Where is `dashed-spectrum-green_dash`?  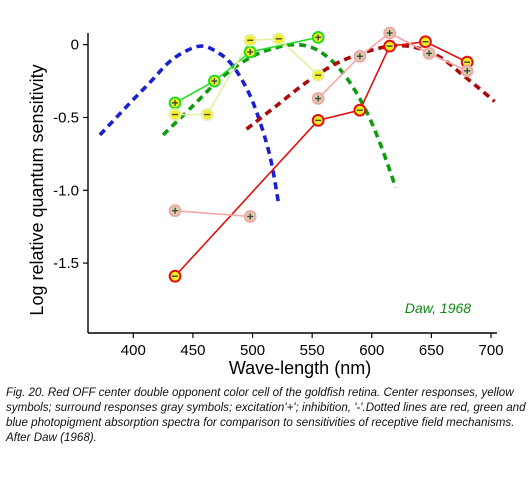 dashed-spectrum-green_dash is located at coordinates (279, 115).